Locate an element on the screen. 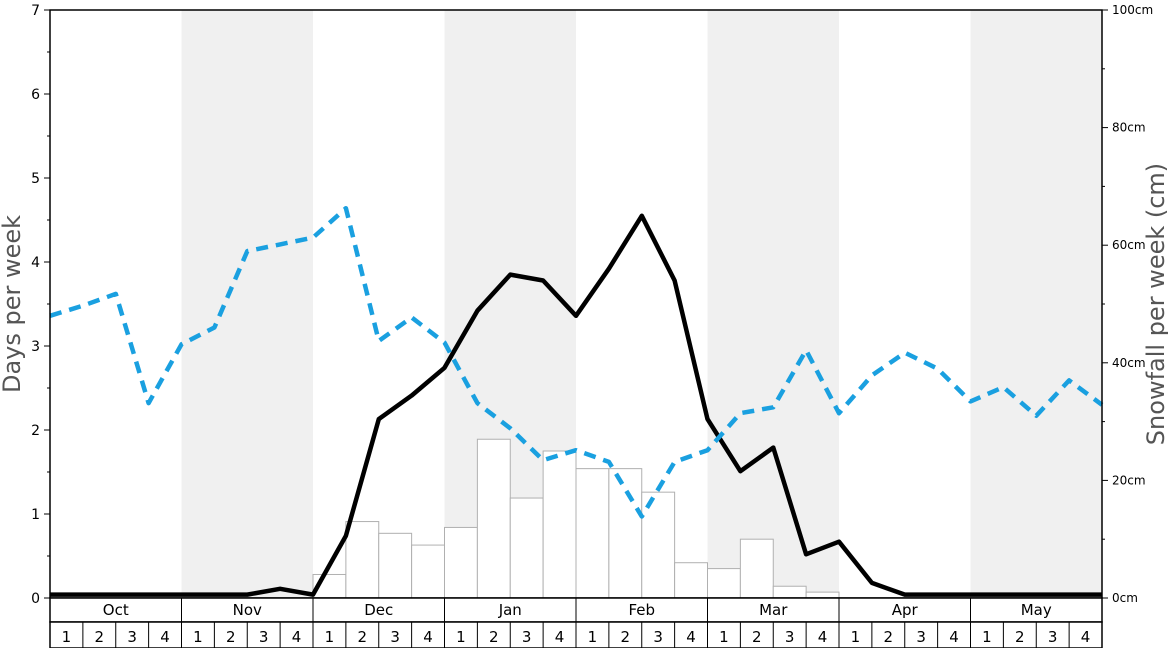 Image resolution: width=1168 pixels, height=648 pixels. left-axis-ticks: 0 1 2 3 4 5 6 7 is located at coordinates (40, 305).